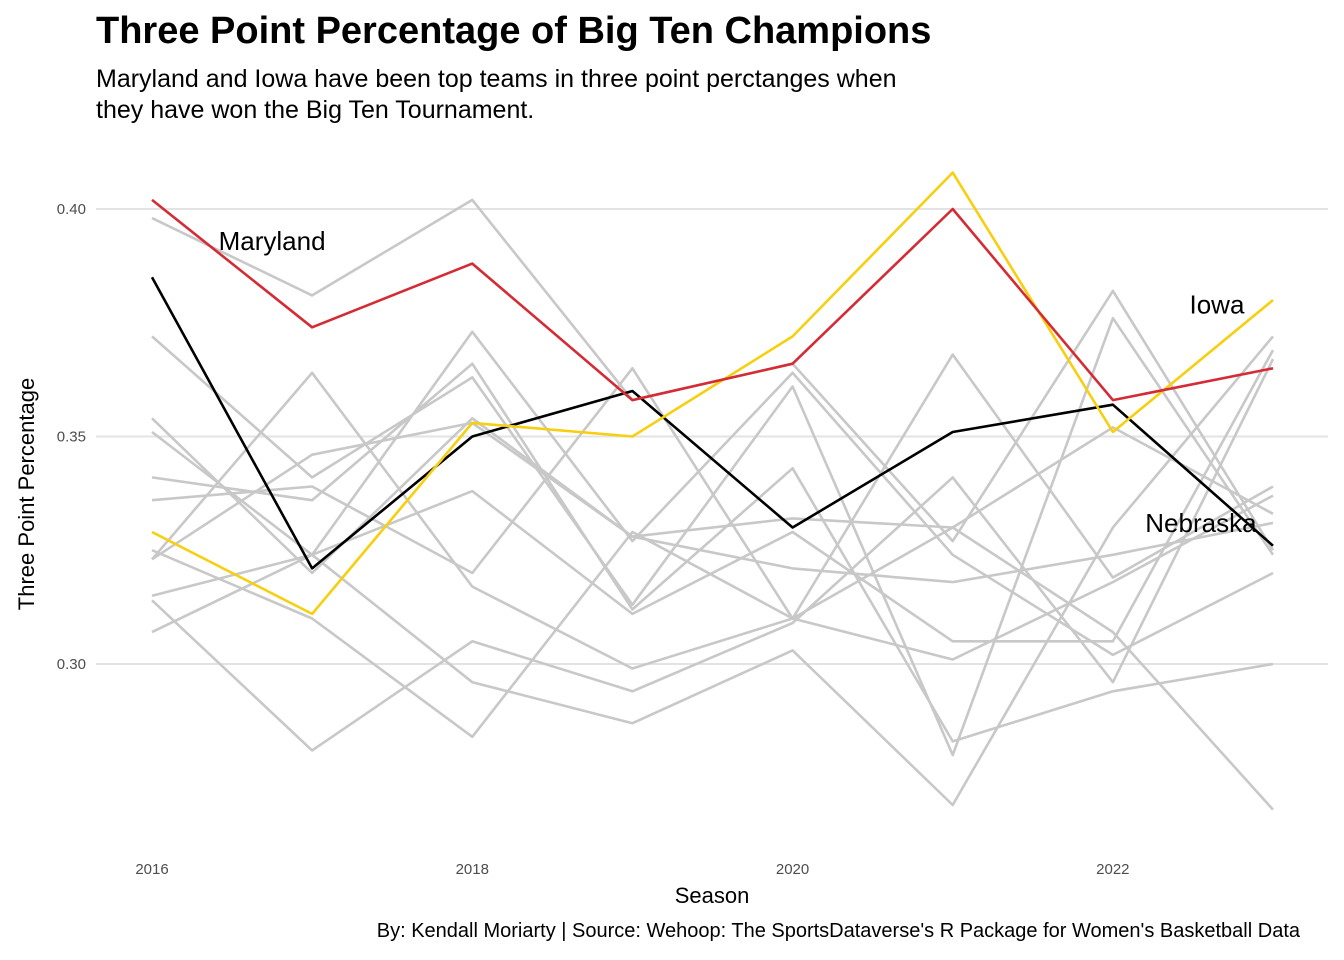 This screenshot has width=1344, height=960. Describe the element at coordinates (272, 241) in the screenshot. I see `series-label-maryland: Maryland` at that location.